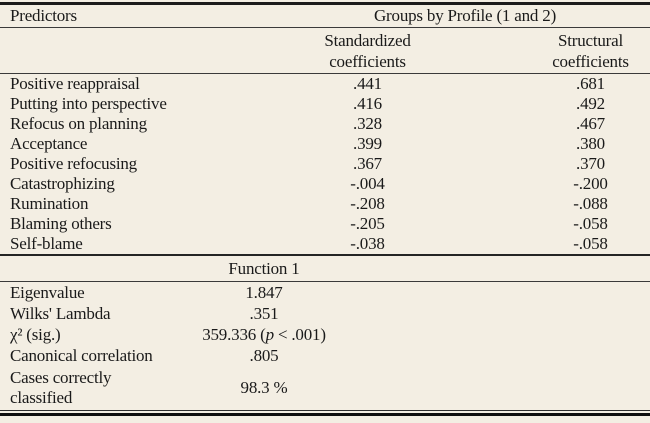  Describe the element at coordinates (367, 163) in the screenshot. I see `standardized-value: .367` at that location.